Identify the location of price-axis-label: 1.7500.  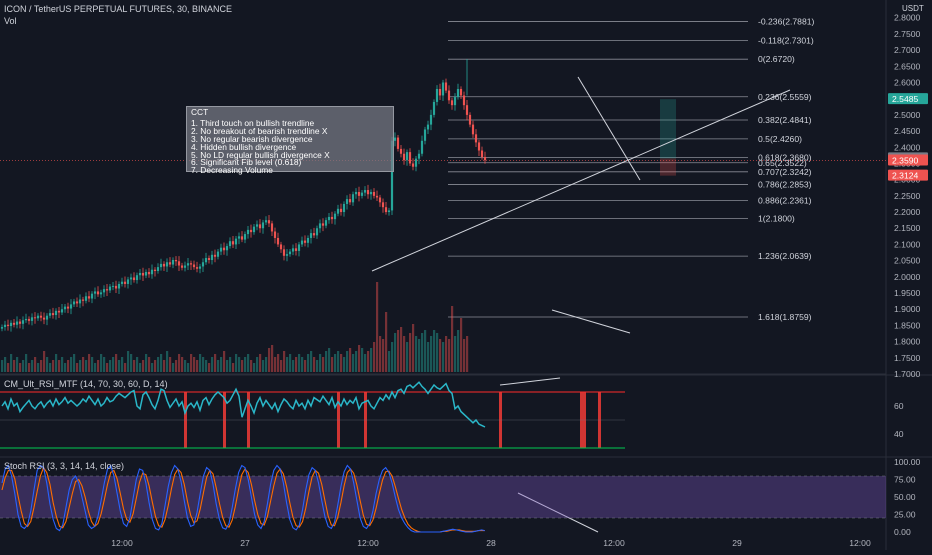
(907, 358).